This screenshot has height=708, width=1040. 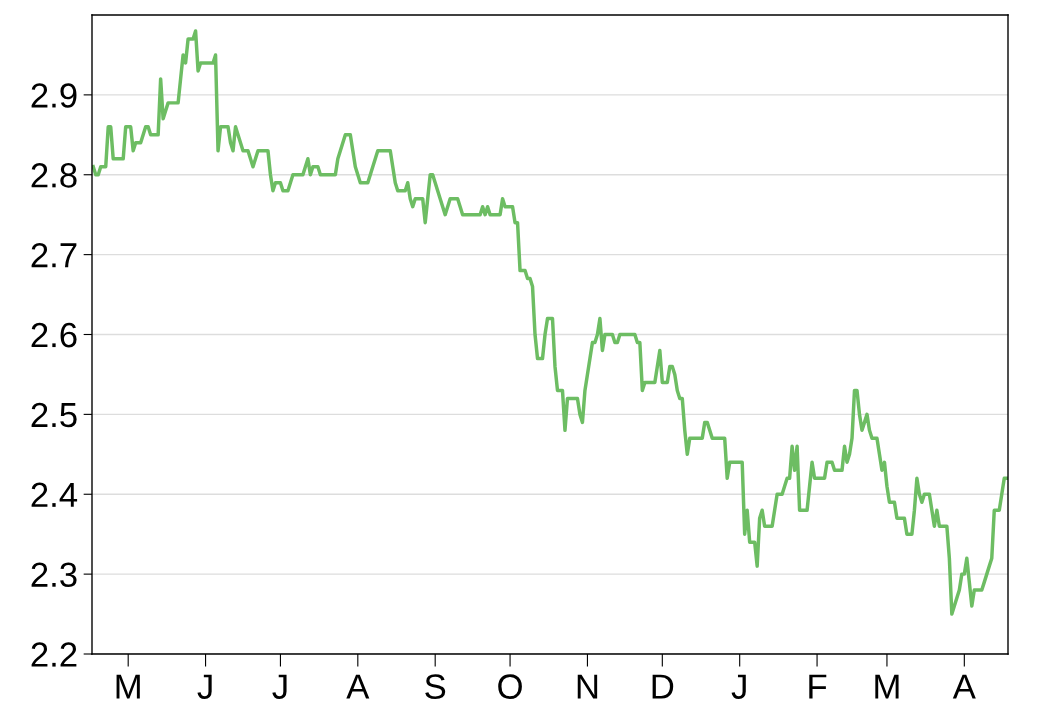 I want to click on x-tick-label: F, so click(x=818, y=686).